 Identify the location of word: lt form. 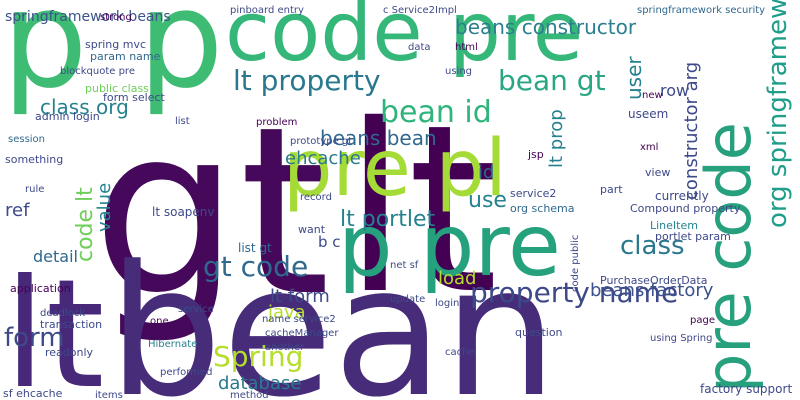
(300, 296).